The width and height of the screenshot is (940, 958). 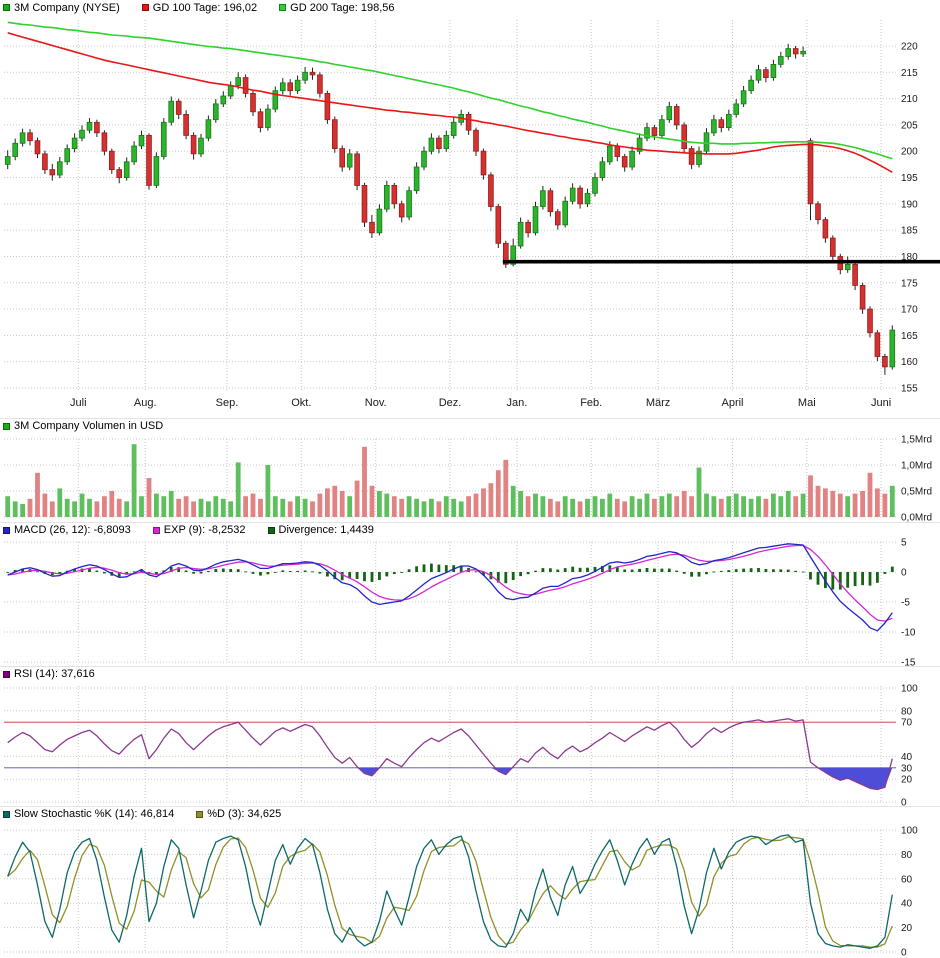 I want to click on svg-text: Jan., so click(x=517, y=403).